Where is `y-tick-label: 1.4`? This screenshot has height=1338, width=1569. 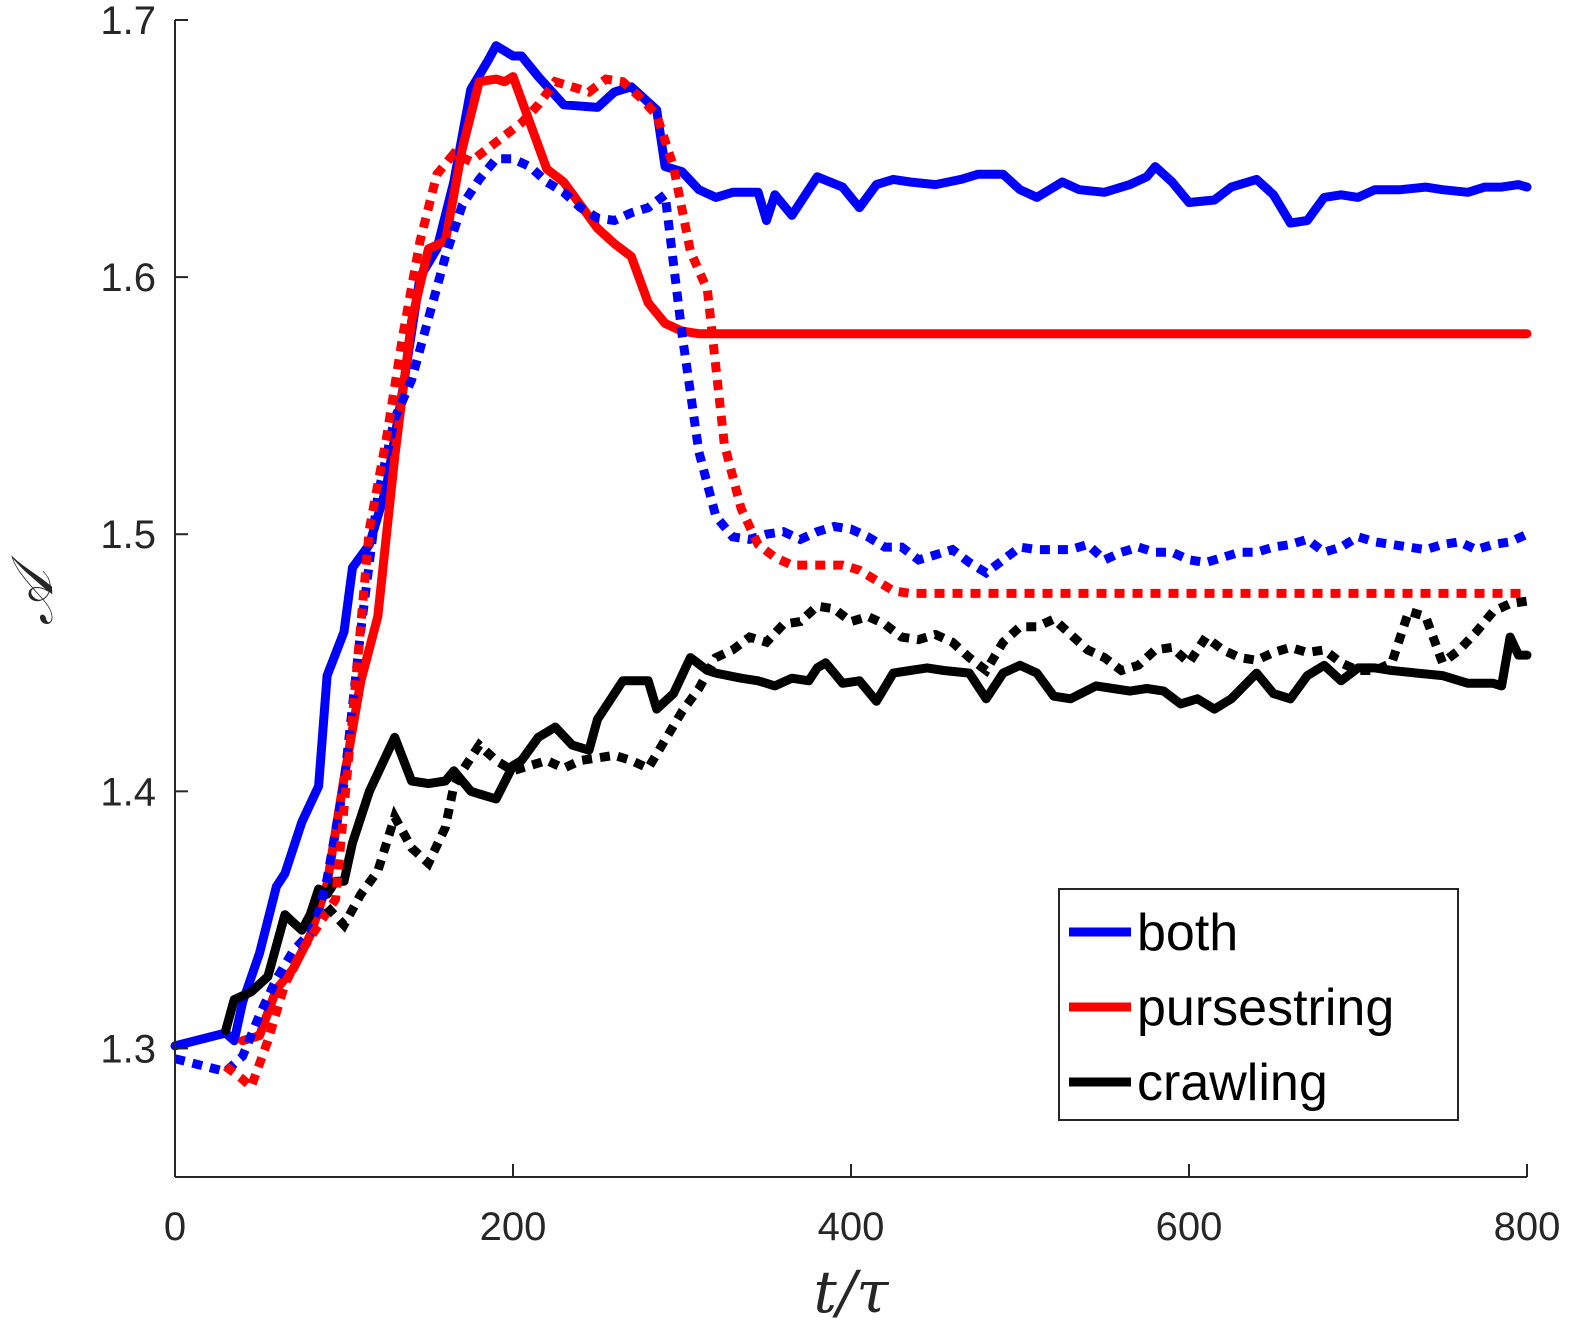 y-tick-label: 1.4 is located at coordinates (128, 792).